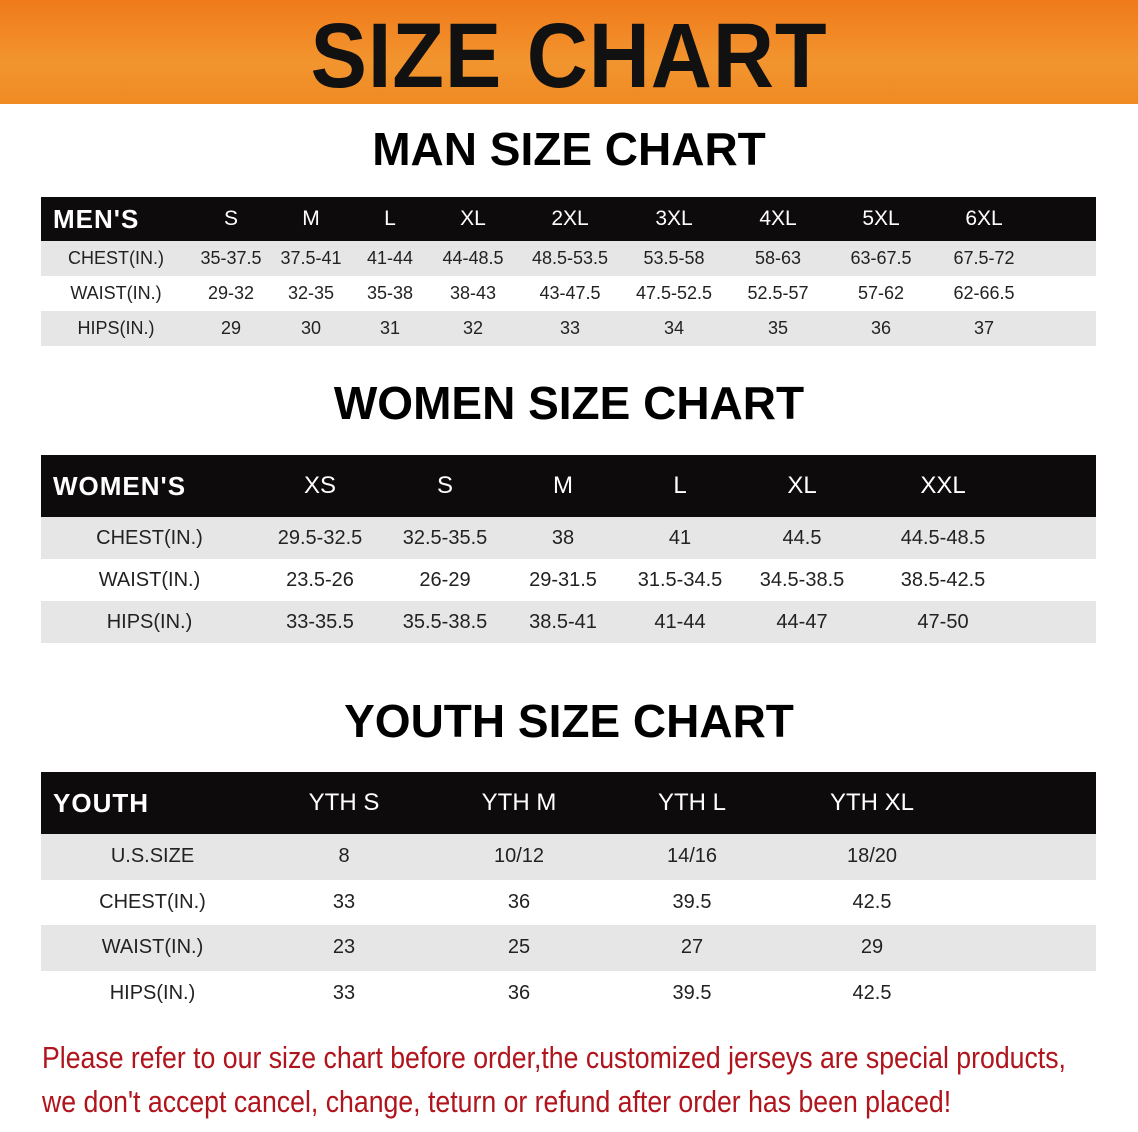 The width and height of the screenshot is (1138, 1132). I want to click on banner-title: SIZE CHART, so click(569, 56).